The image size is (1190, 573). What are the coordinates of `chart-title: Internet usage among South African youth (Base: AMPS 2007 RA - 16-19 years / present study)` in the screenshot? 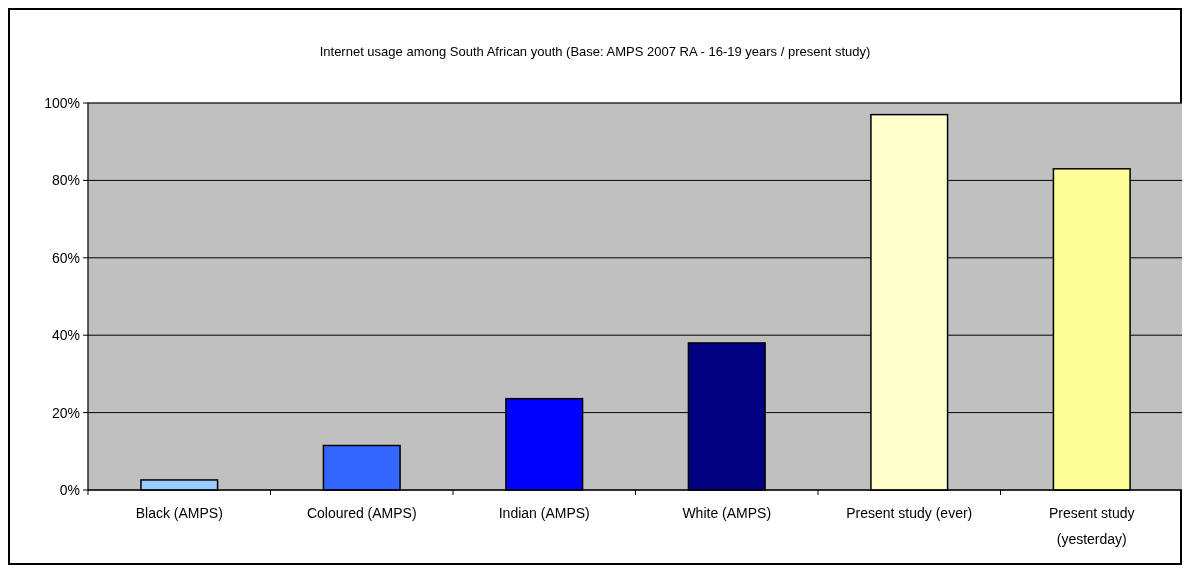 It's located at (595, 51).